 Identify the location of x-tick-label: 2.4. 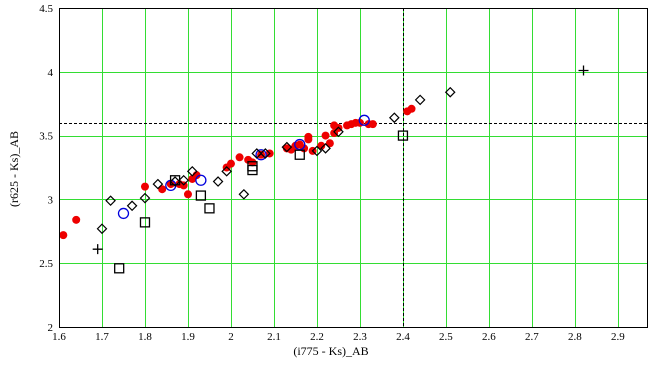
(403, 337).